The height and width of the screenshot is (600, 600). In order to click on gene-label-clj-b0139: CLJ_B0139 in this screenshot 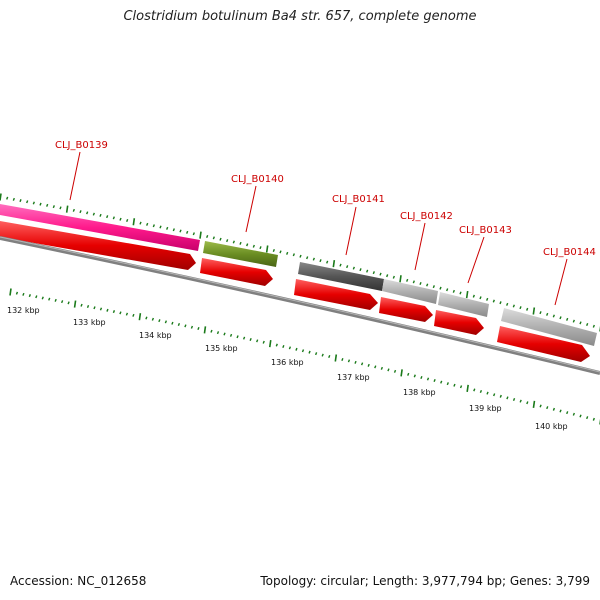, I will do `click(81, 145)`.